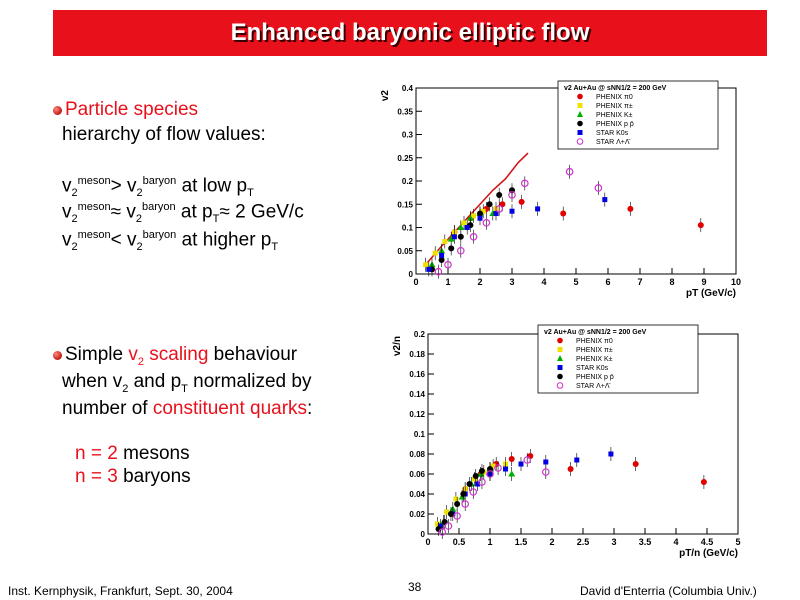 This screenshot has height=600, width=800. I want to click on legend-entry: STAR Λ+Λ̄, so click(593, 386).